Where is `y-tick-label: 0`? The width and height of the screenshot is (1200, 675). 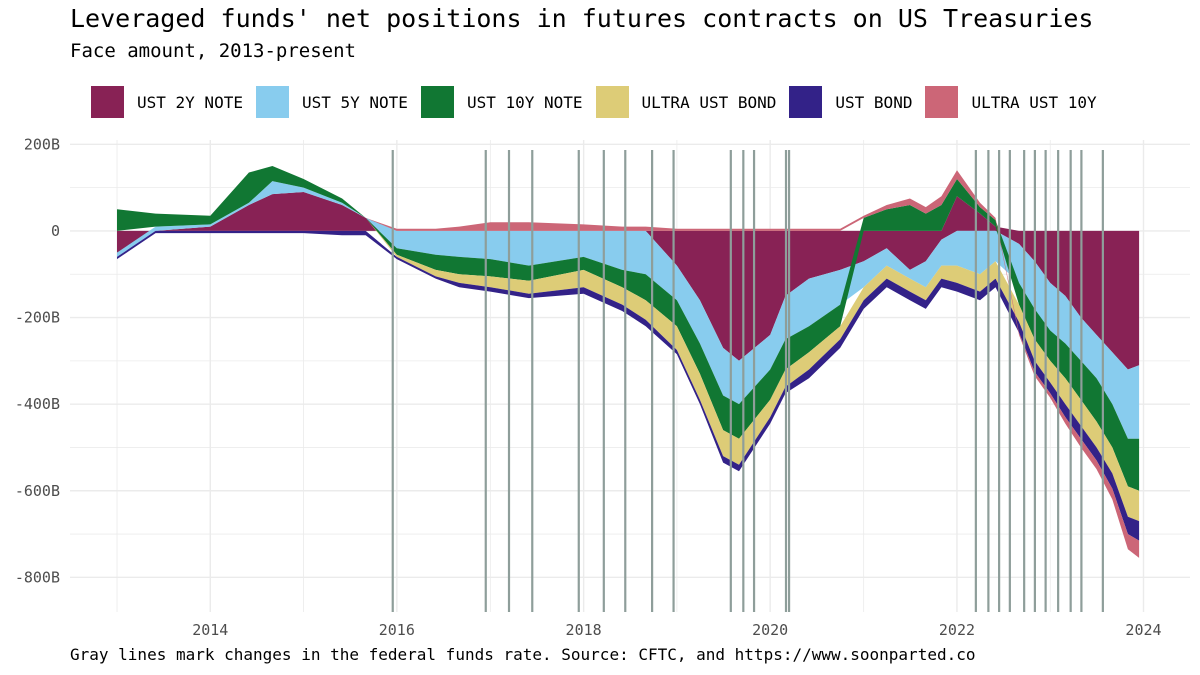 y-tick-label: 0 is located at coordinates (55, 231).